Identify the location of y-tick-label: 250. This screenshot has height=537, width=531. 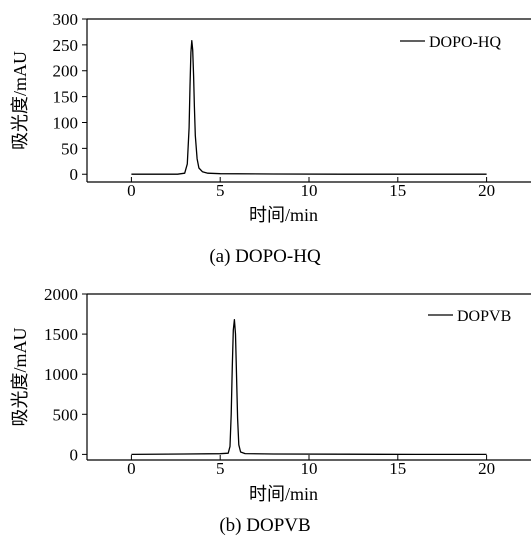
(66, 45).